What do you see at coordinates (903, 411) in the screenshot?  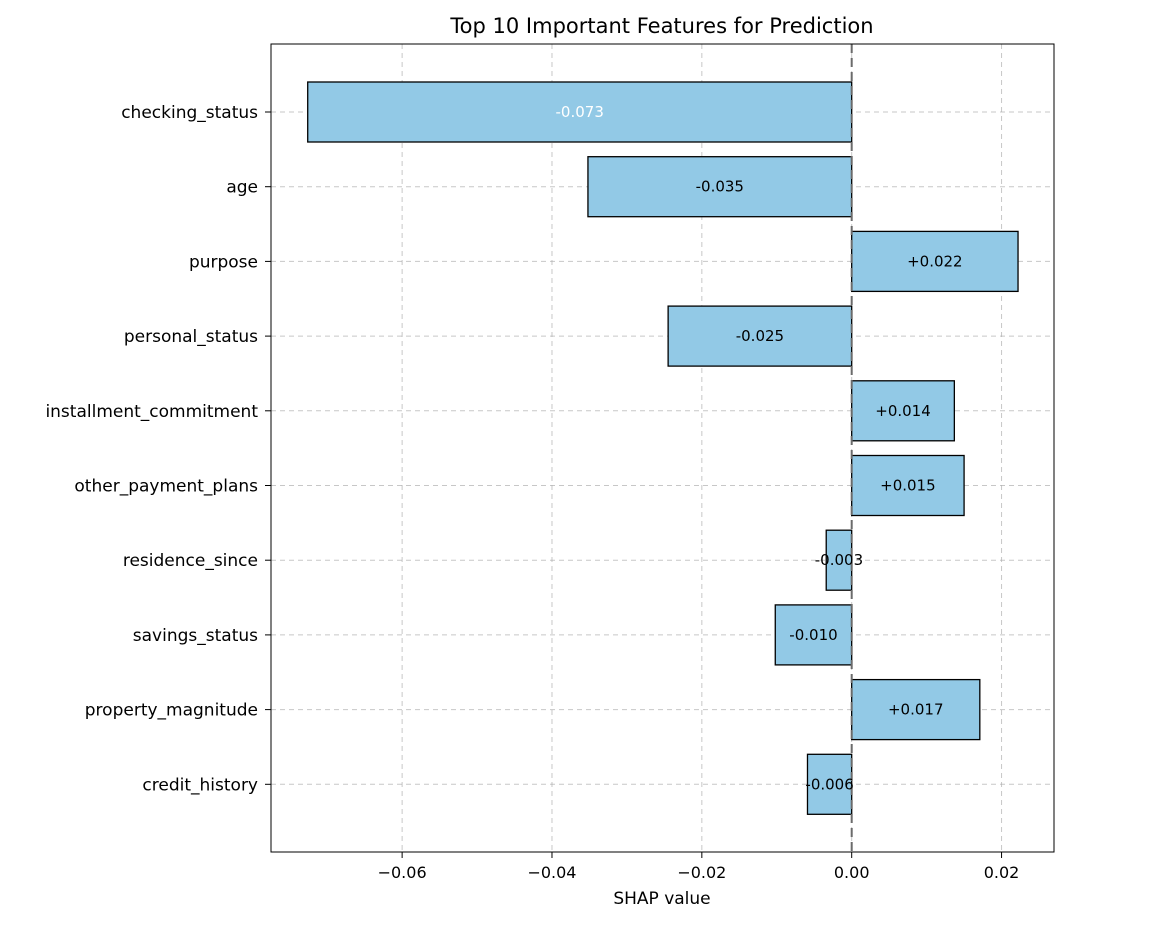 I see `data-label: +0.014` at bounding box center [903, 411].